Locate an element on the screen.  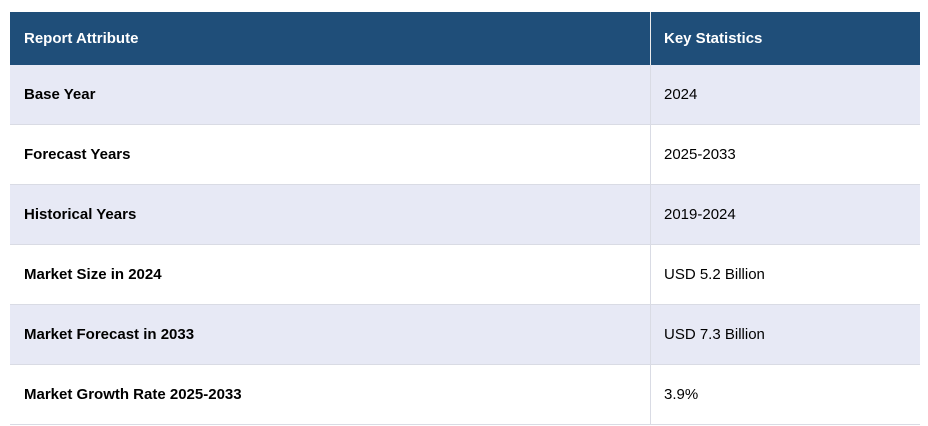
table-row: Market Size in 2024 USD 5.2 Billion is located at coordinates (465, 275).